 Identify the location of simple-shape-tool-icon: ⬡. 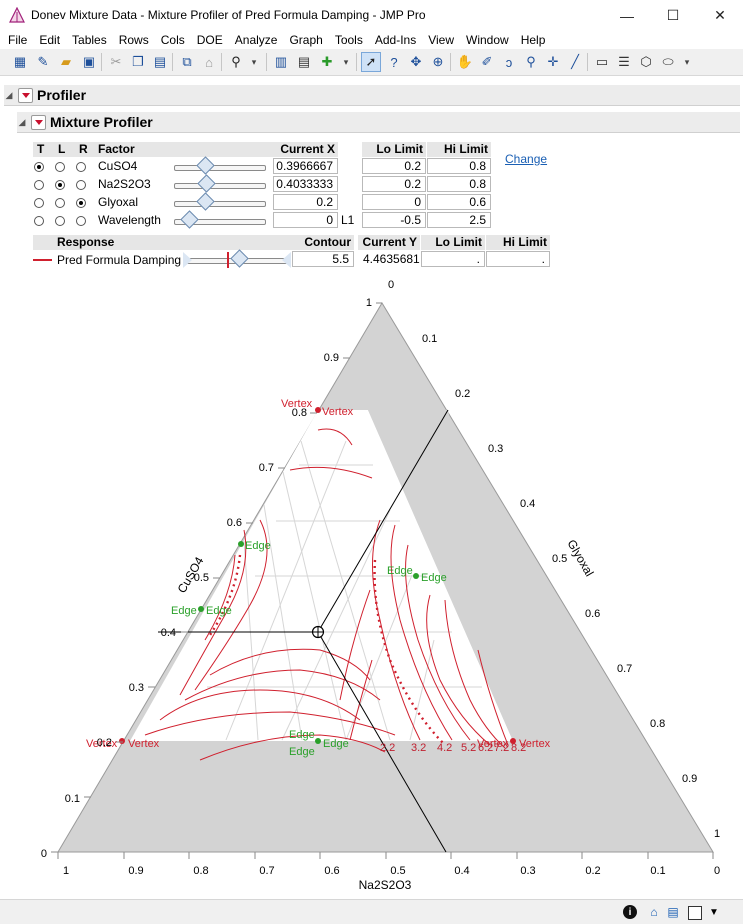
(646, 61).